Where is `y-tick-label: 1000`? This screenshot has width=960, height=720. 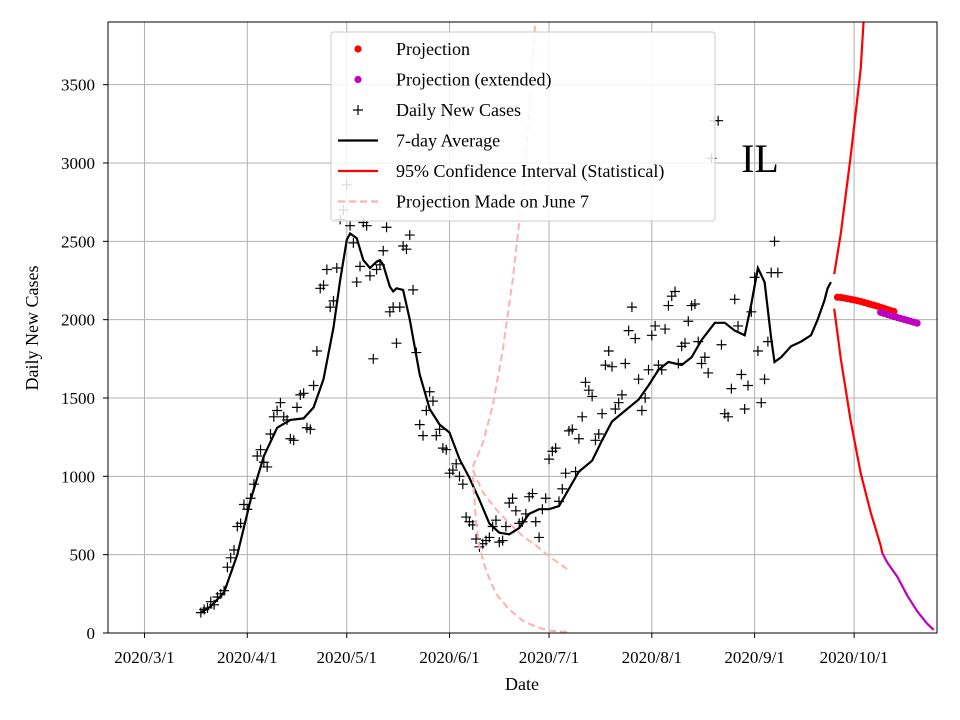 y-tick-label: 1000 is located at coordinates (78, 476).